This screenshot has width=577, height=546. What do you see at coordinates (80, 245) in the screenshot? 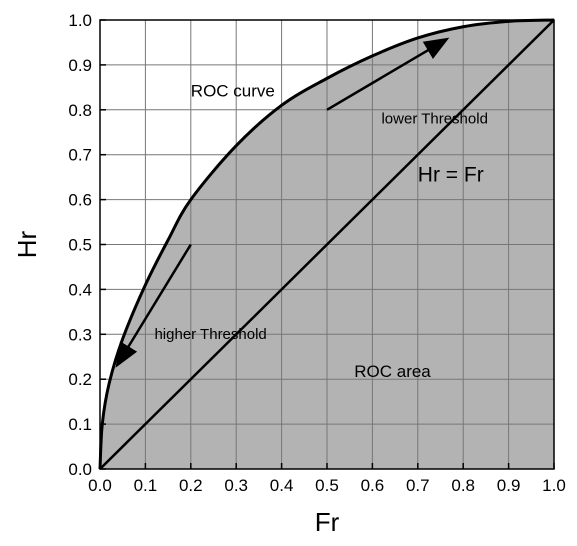
I see `y-tick-label: 0.5` at bounding box center [80, 245].